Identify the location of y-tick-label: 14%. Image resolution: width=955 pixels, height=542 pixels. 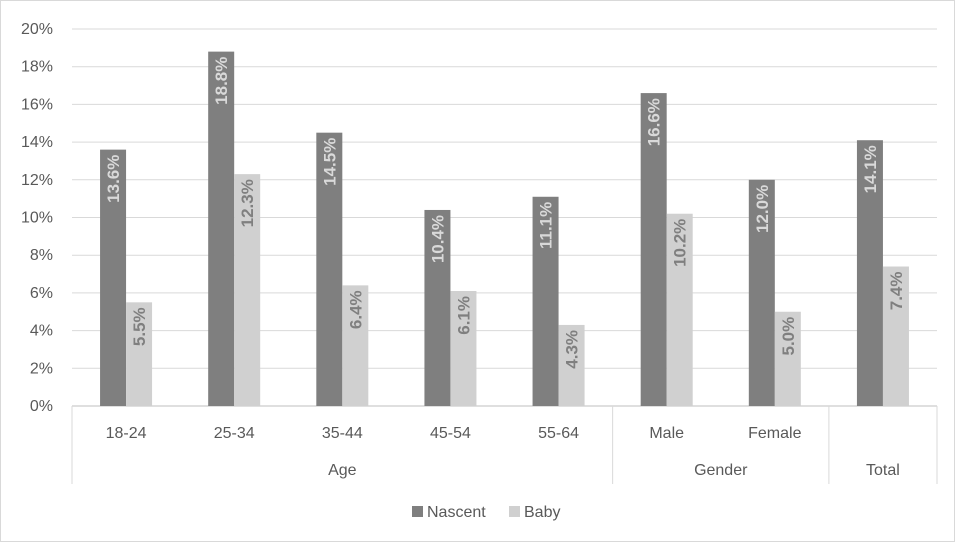
(37, 142).